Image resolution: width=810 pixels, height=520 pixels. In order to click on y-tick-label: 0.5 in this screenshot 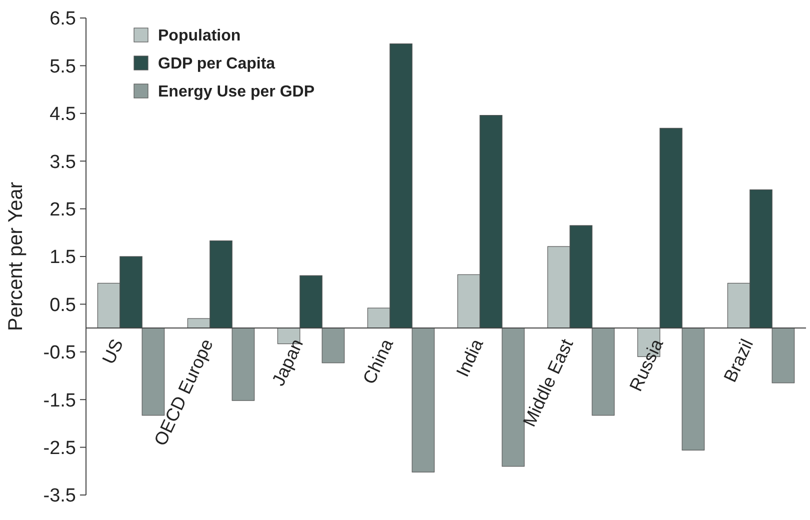, I will do `click(63, 305)`.